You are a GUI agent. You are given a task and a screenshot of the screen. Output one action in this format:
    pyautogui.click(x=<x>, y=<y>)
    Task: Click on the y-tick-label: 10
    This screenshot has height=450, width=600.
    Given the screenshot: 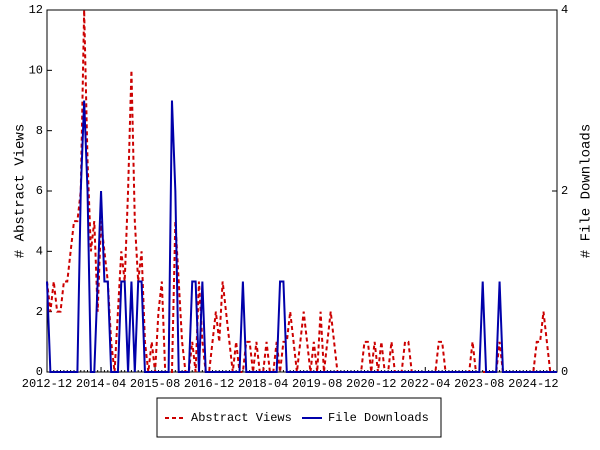 What is the action you would take?
    pyautogui.click(x=36, y=71)
    